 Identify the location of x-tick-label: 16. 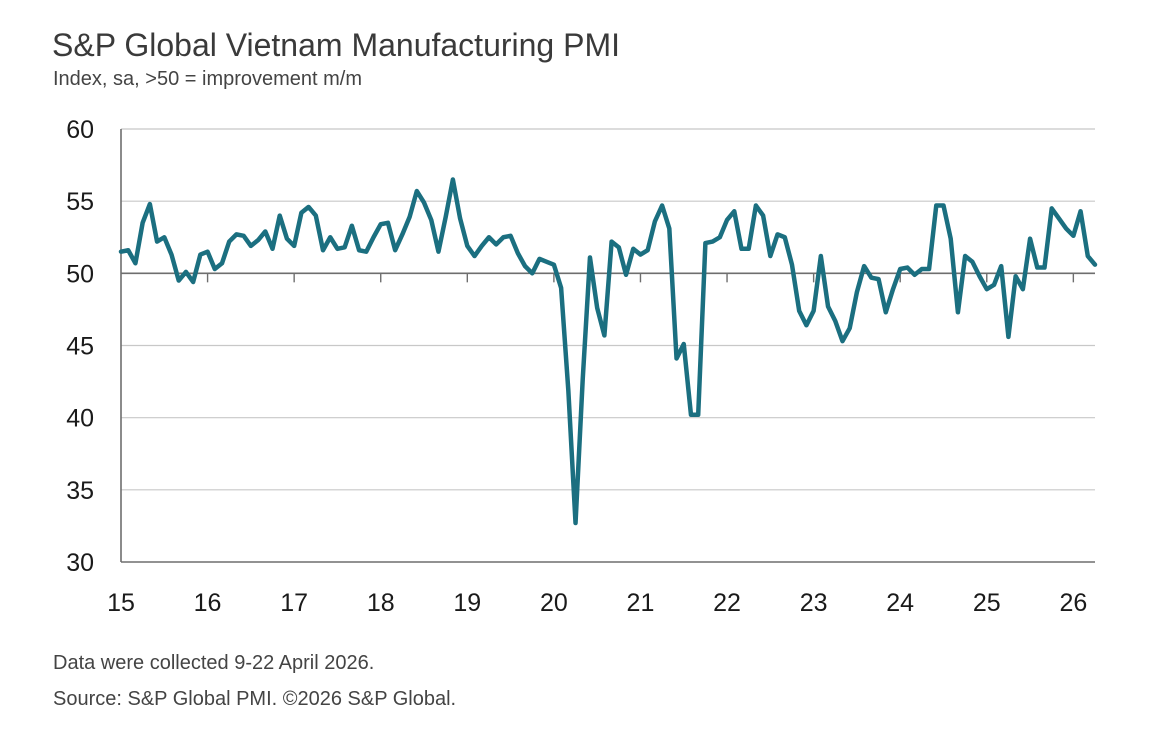
(208, 603).